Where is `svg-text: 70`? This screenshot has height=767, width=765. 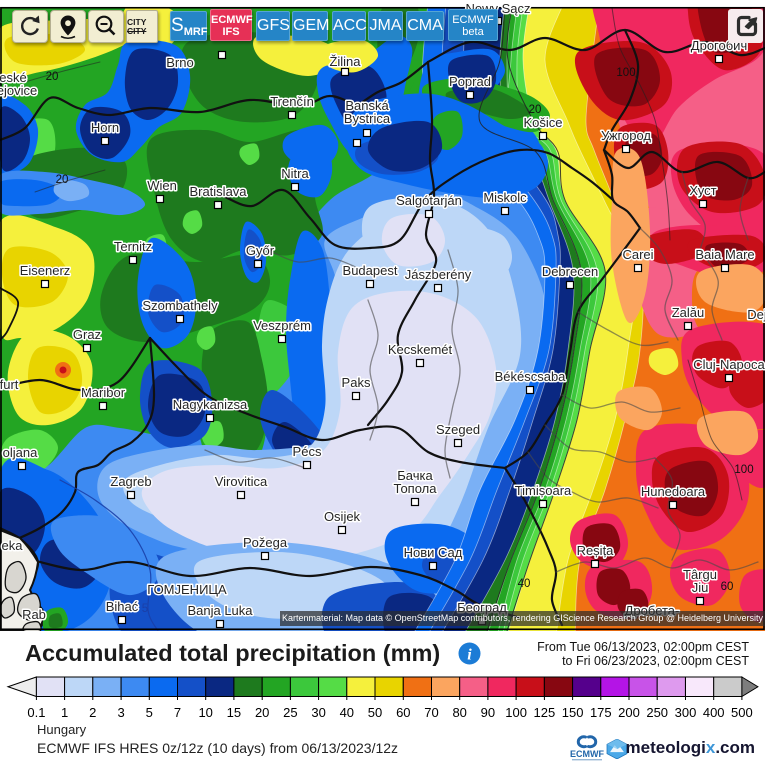
svg-text: 70 is located at coordinates (431, 712).